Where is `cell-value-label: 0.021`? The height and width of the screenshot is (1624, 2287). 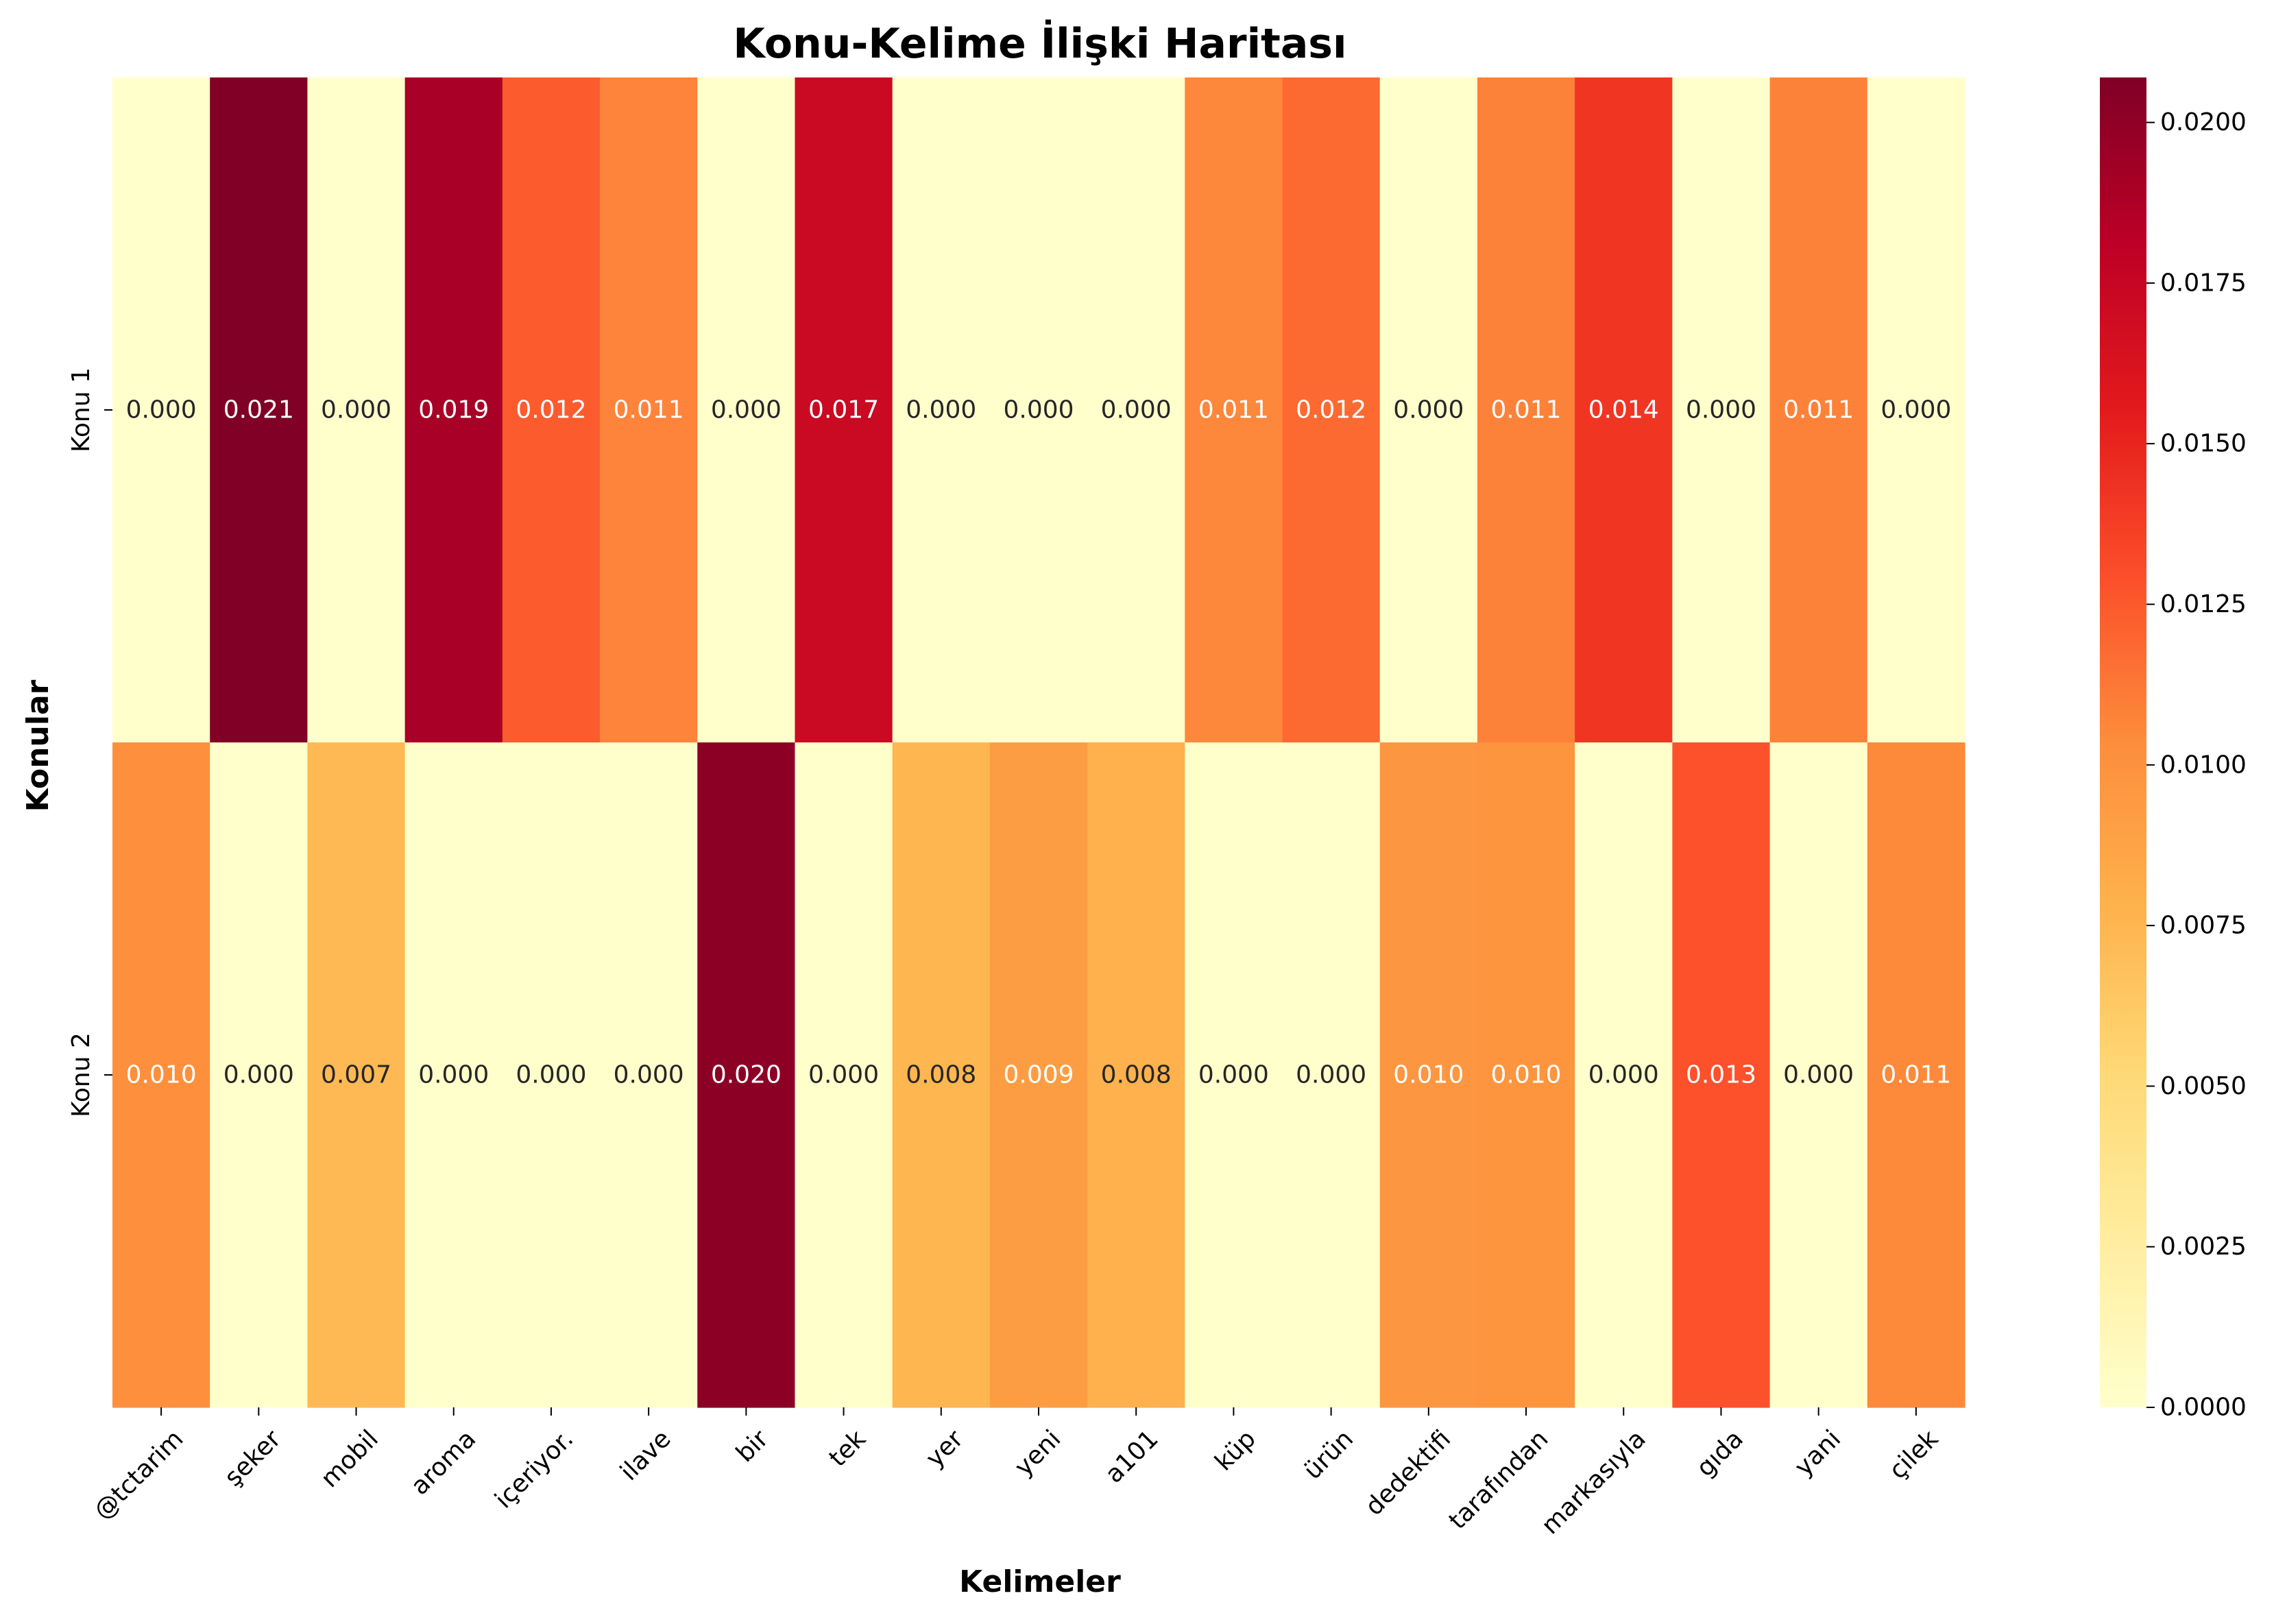 cell-value-label: 0.021 is located at coordinates (258, 410).